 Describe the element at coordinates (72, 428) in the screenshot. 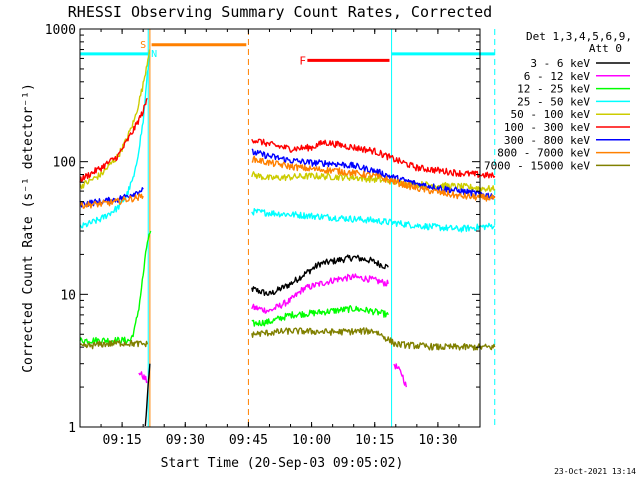

I see `y-tick-label: 1` at that location.